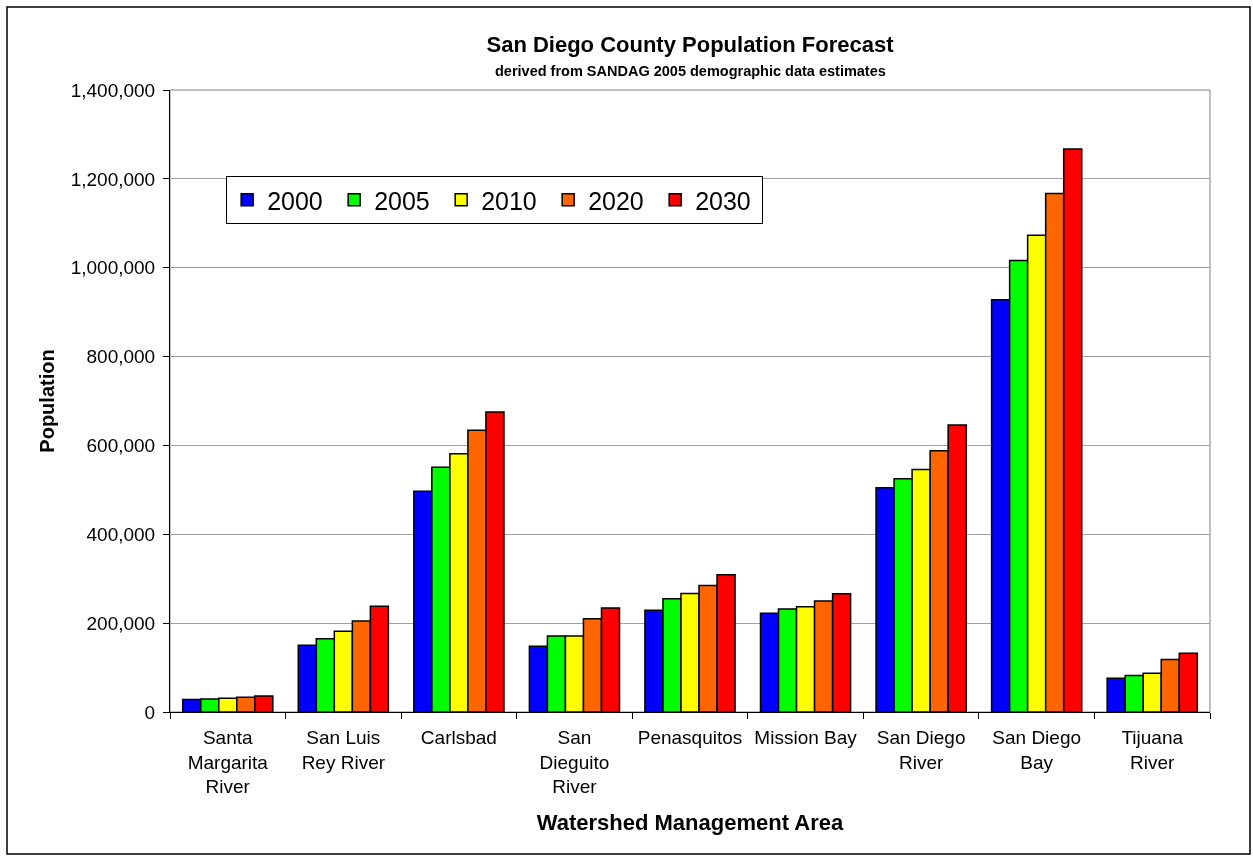 This screenshot has width=1253, height=857. Describe the element at coordinates (113, 90) in the screenshot. I see `y-tick-label: 1,400,000` at that location.